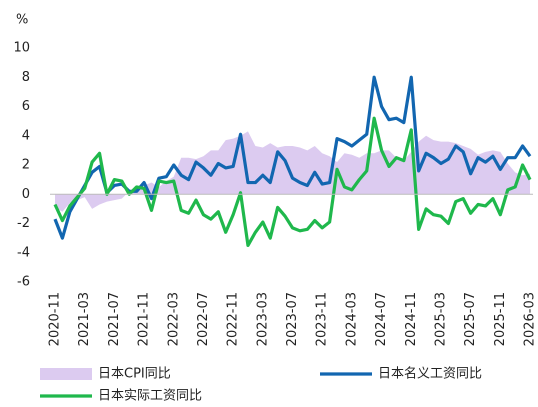 This screenshot has height=407, width=538. Describe the element at coordinates (470, 319) in the screenshot. I see `x-tick-label: 2025-07` at that location.